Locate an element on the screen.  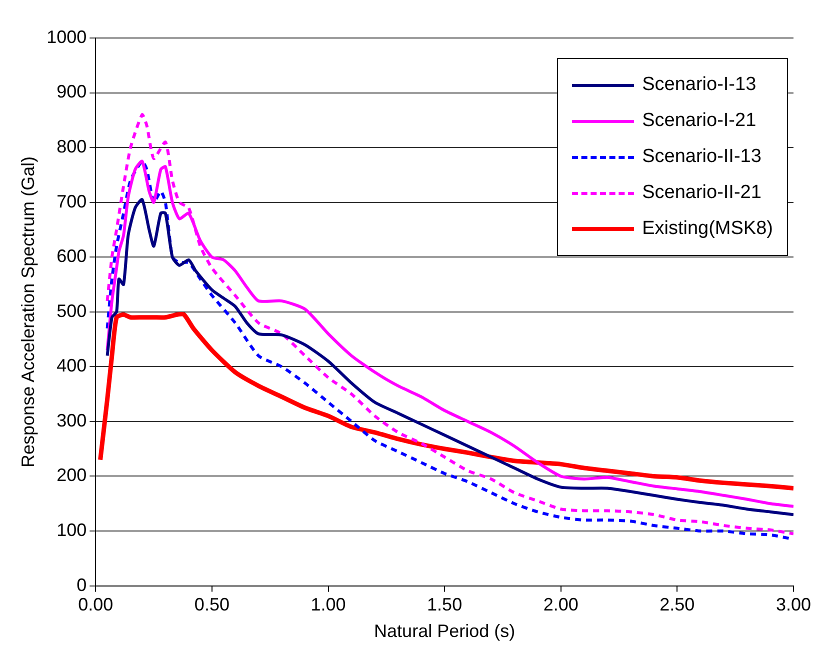
legend-label: Scenario-II-21 is located at coordinates (702, 193).